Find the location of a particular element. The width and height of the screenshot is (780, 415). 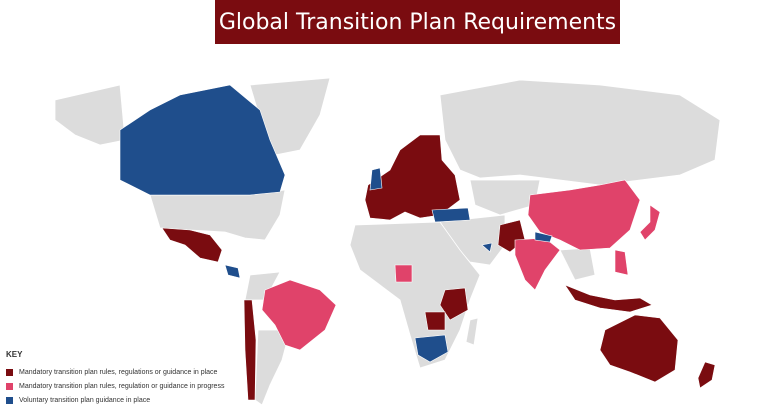

europe is located at coordinates (412, 177).